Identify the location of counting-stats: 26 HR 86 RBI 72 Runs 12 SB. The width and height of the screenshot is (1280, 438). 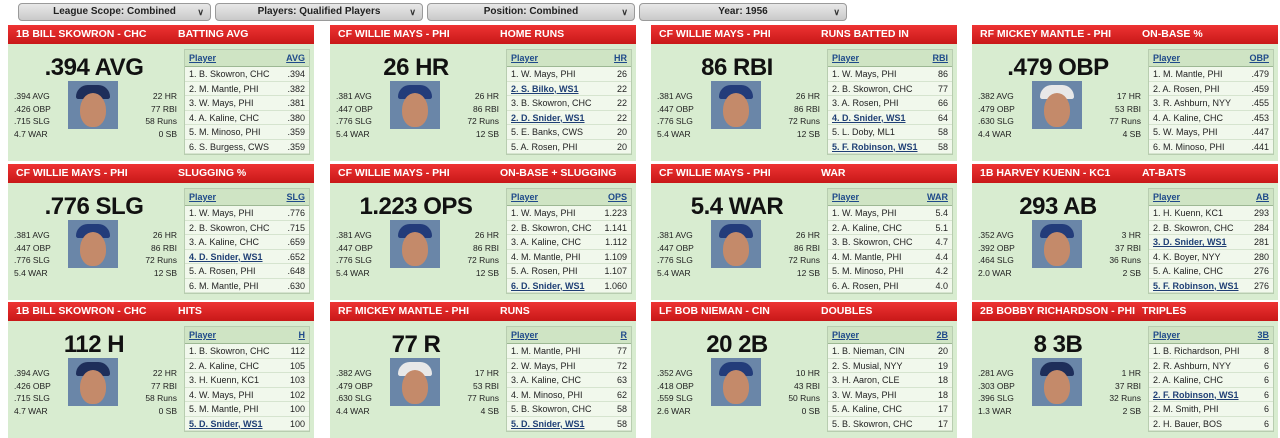
(791, 115).